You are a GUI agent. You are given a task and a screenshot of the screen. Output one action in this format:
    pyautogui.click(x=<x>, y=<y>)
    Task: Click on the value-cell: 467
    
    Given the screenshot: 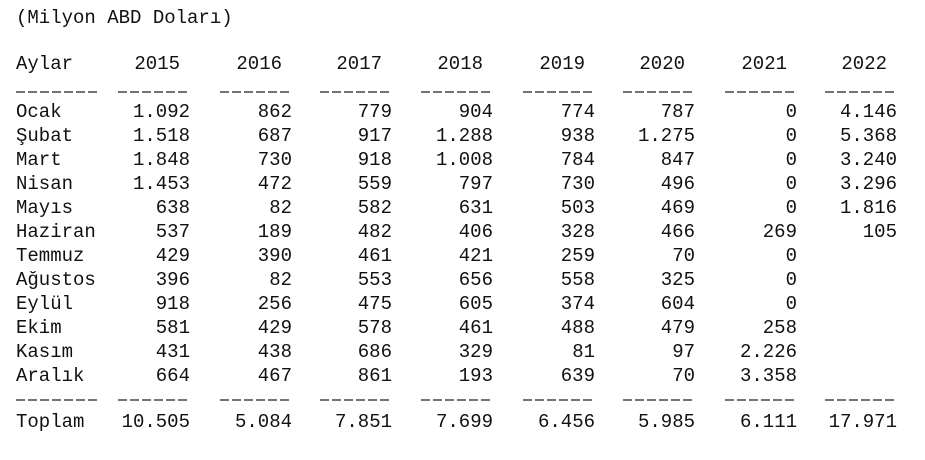 What is the action you would take?
    pyautogui.click(x=274, y=376)
    